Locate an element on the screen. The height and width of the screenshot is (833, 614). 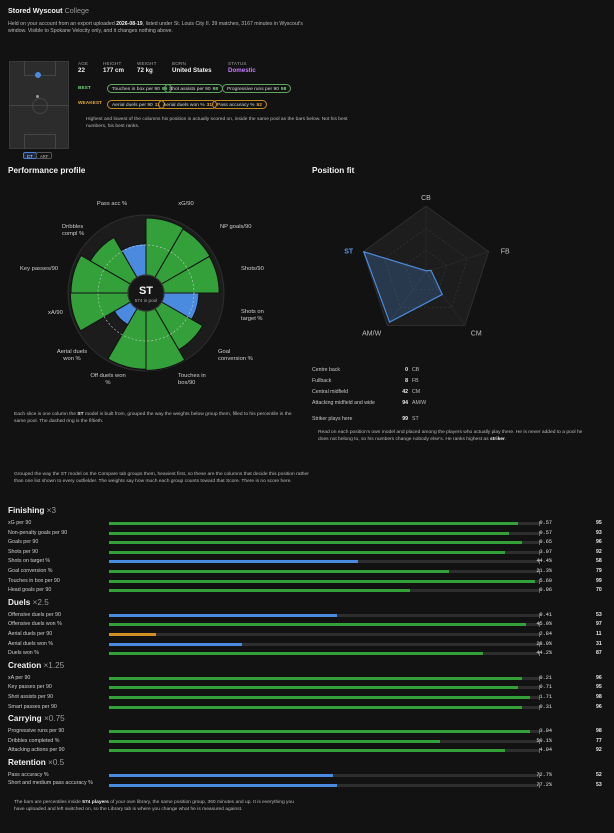
metric-label: Attacking actions per 90 is located at coordinates (36, 750).